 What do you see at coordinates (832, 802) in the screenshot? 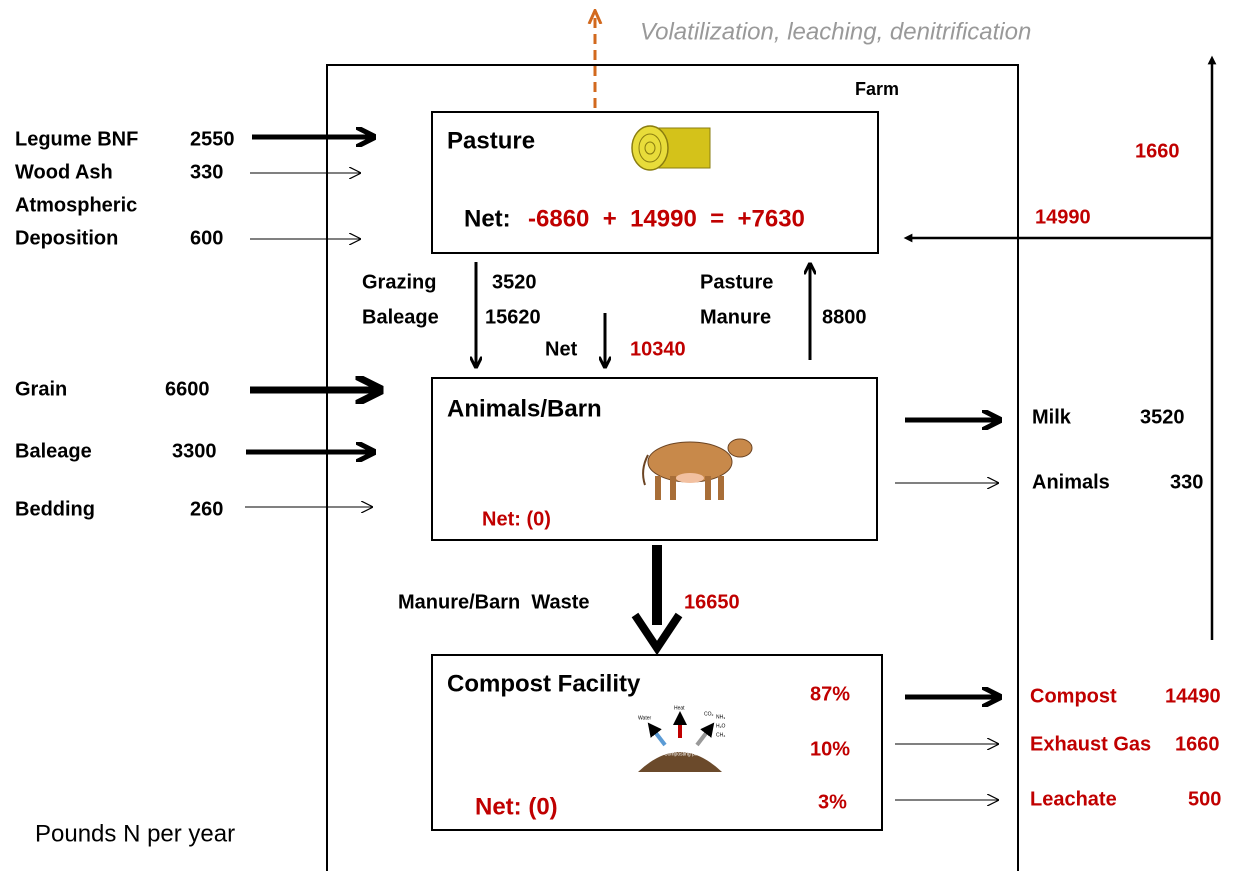
I see `compost-share: 3%` at bounding box center [832, 802].